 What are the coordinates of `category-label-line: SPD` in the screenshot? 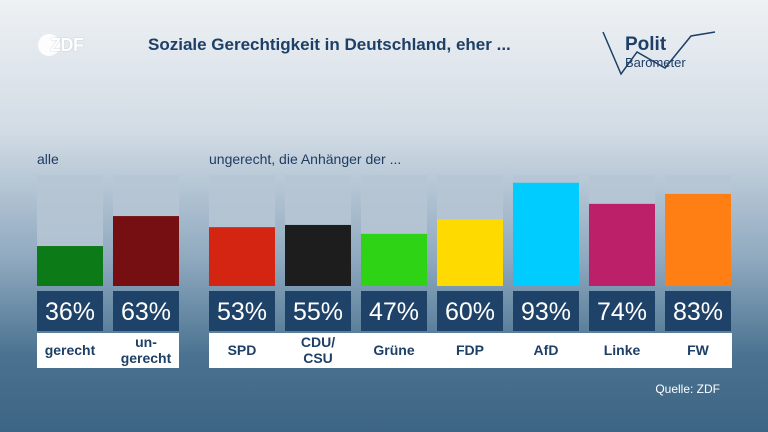 It's located at (242, 350).